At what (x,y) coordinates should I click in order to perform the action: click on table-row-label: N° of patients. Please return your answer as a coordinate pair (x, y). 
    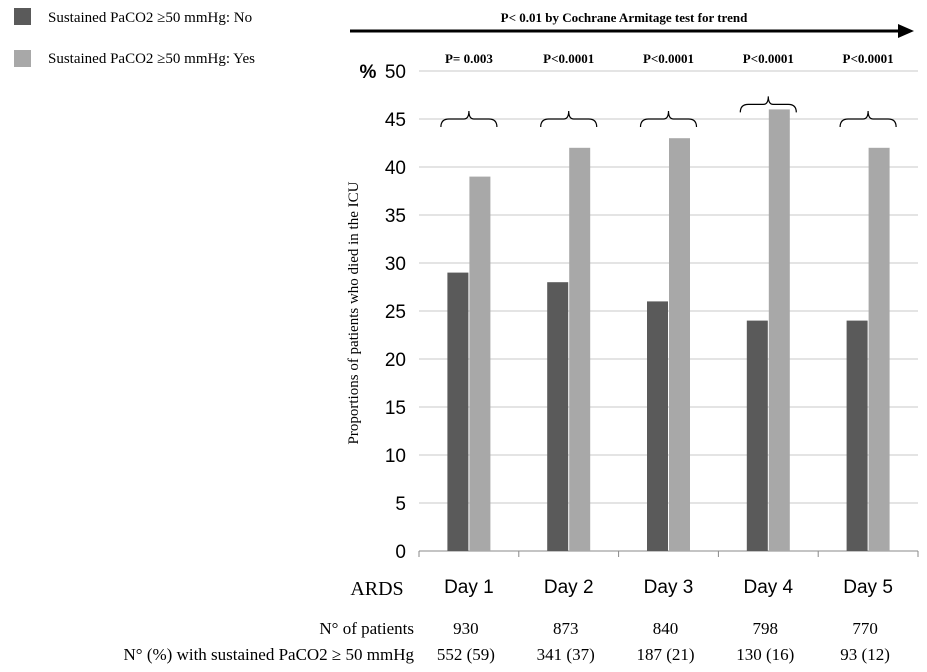
    Looking at the image, I should click on (366, 628).